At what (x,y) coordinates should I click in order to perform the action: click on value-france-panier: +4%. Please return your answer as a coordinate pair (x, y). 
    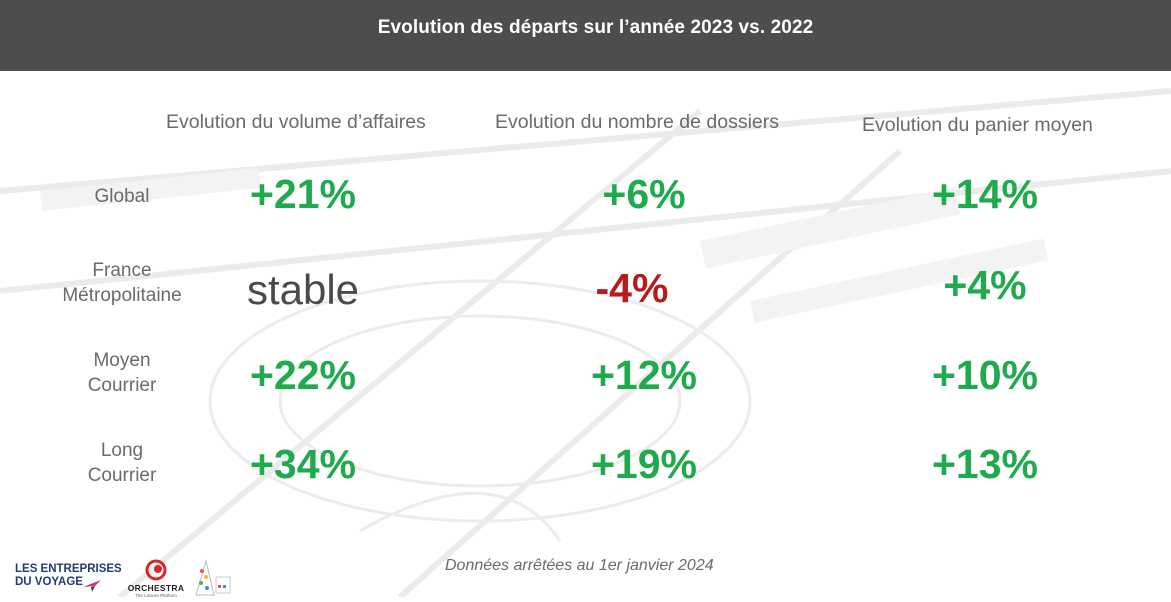
    Looking at the image, I should click on (985, 285).